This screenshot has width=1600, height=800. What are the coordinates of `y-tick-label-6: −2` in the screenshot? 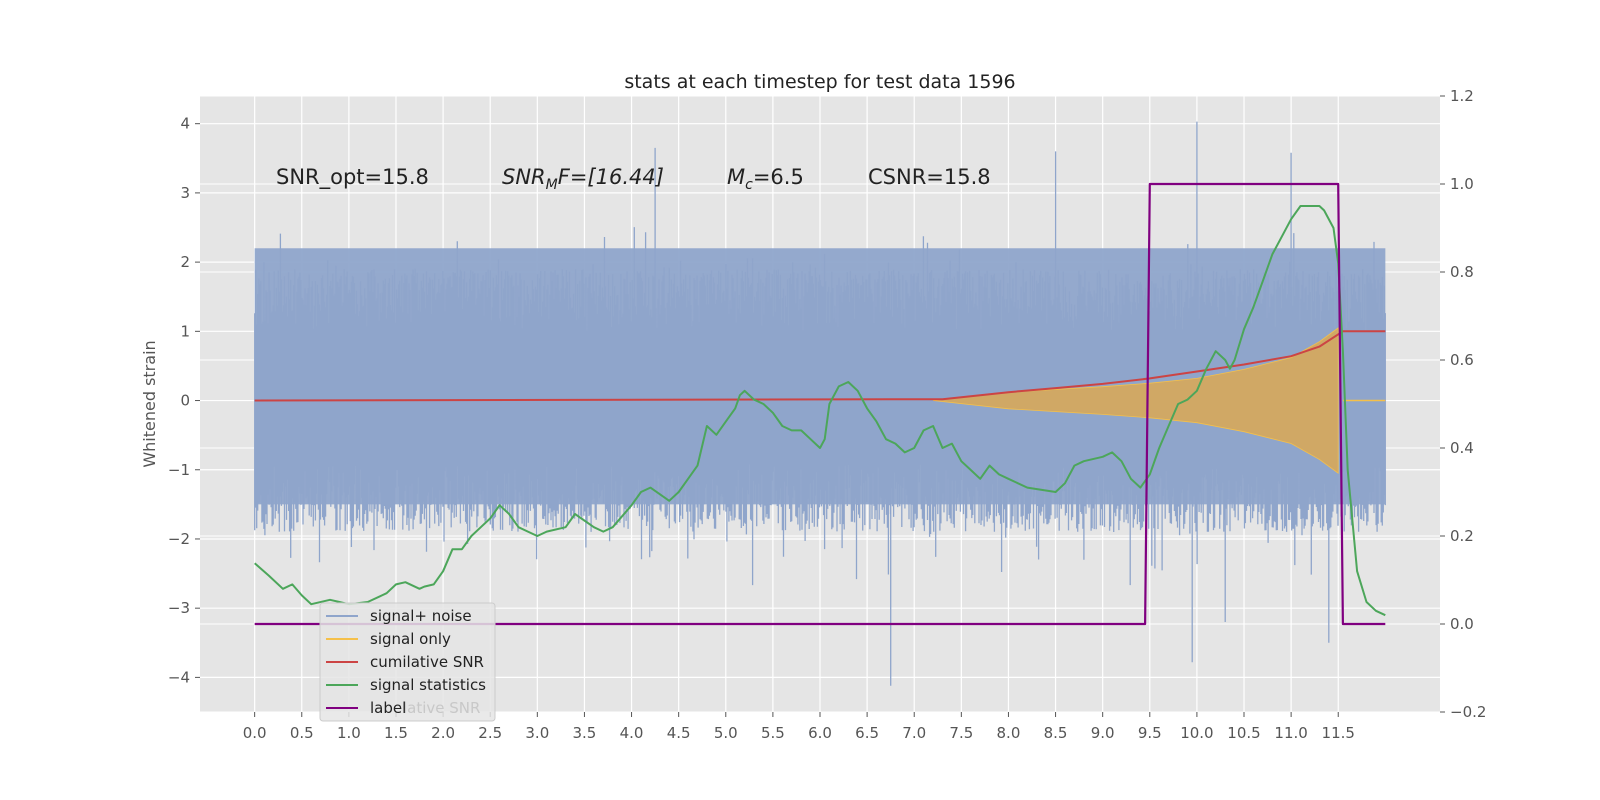 It's located at (179, 539).